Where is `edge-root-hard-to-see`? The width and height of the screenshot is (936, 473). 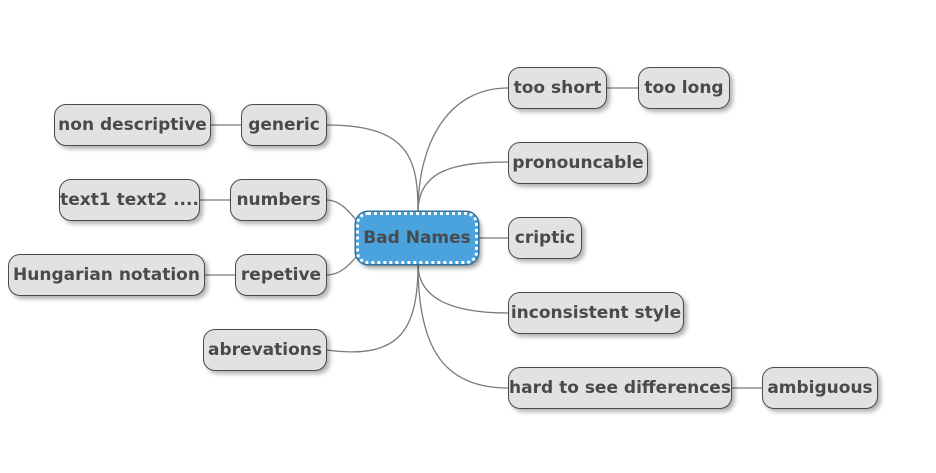
edge-root-hard-to-see is located at coordinates (463, 326).